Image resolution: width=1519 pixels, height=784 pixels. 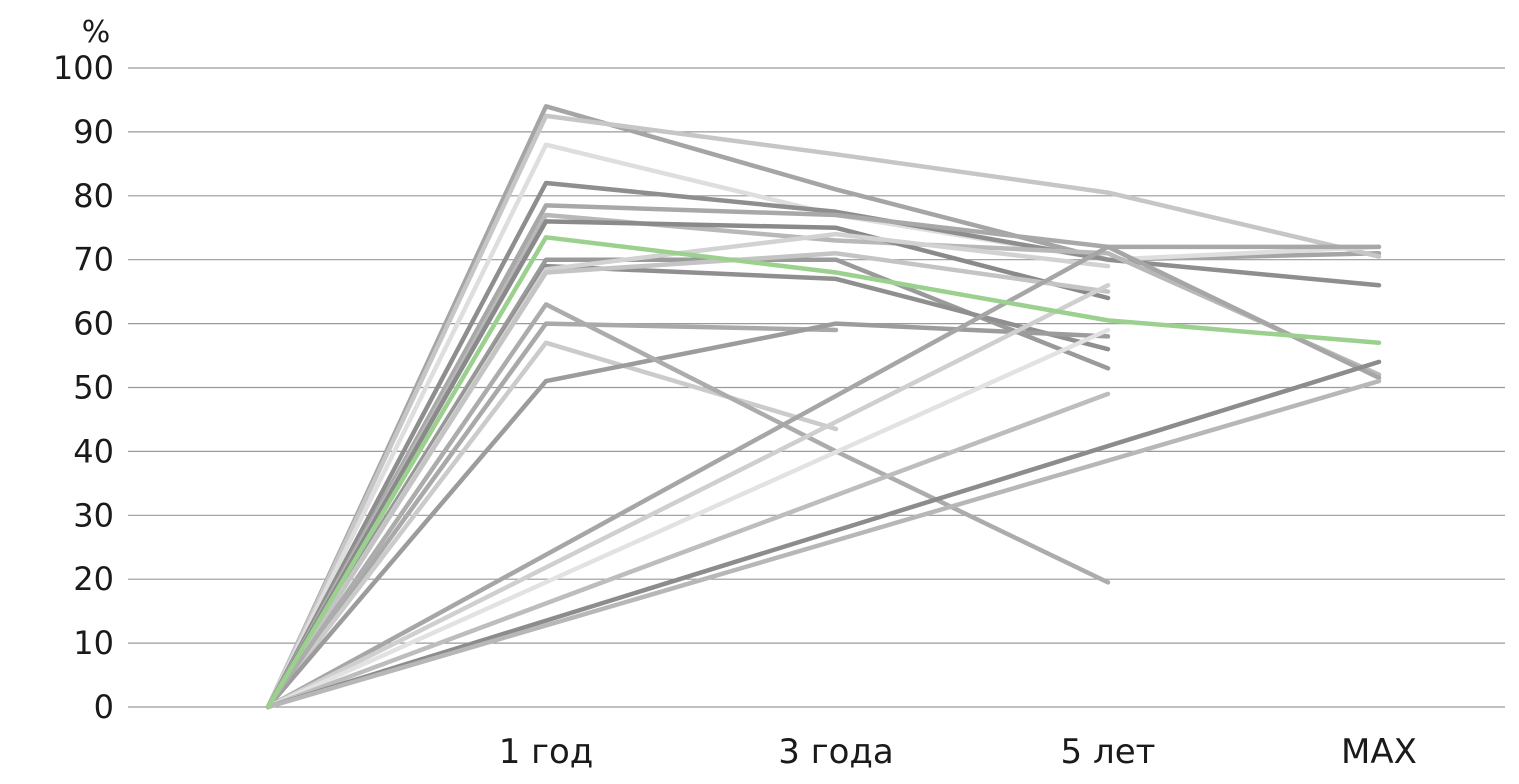 What do you see at coordinates (835, 752) in the screenshot?
I see `x-tick-label: 3 года` at bounding box center [835, 752].